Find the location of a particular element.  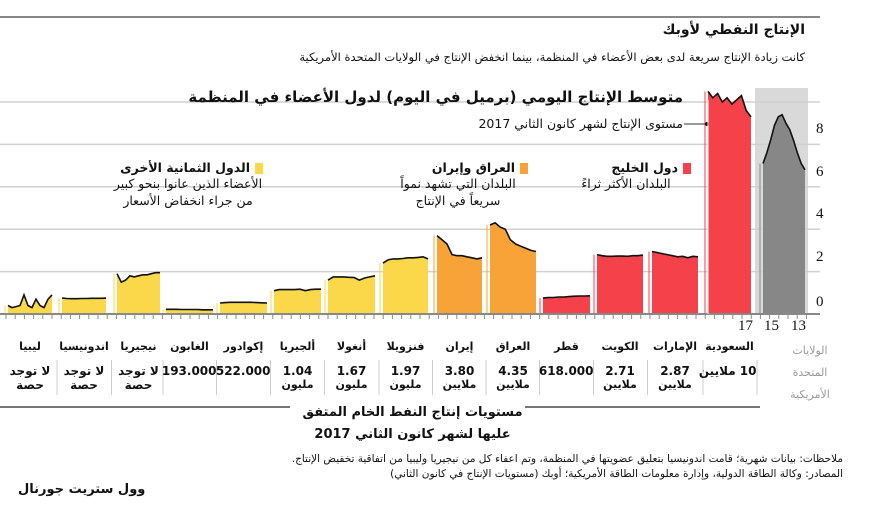

country-name: ألجيريا is located at coordinates (297, 346).